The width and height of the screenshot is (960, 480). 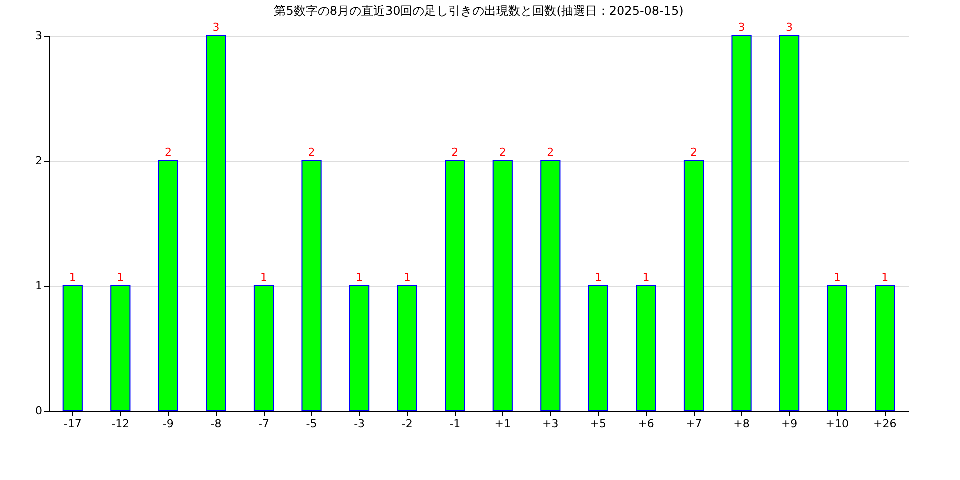 I want to click on y-tick-label: 3, so click(x=39, y=36).